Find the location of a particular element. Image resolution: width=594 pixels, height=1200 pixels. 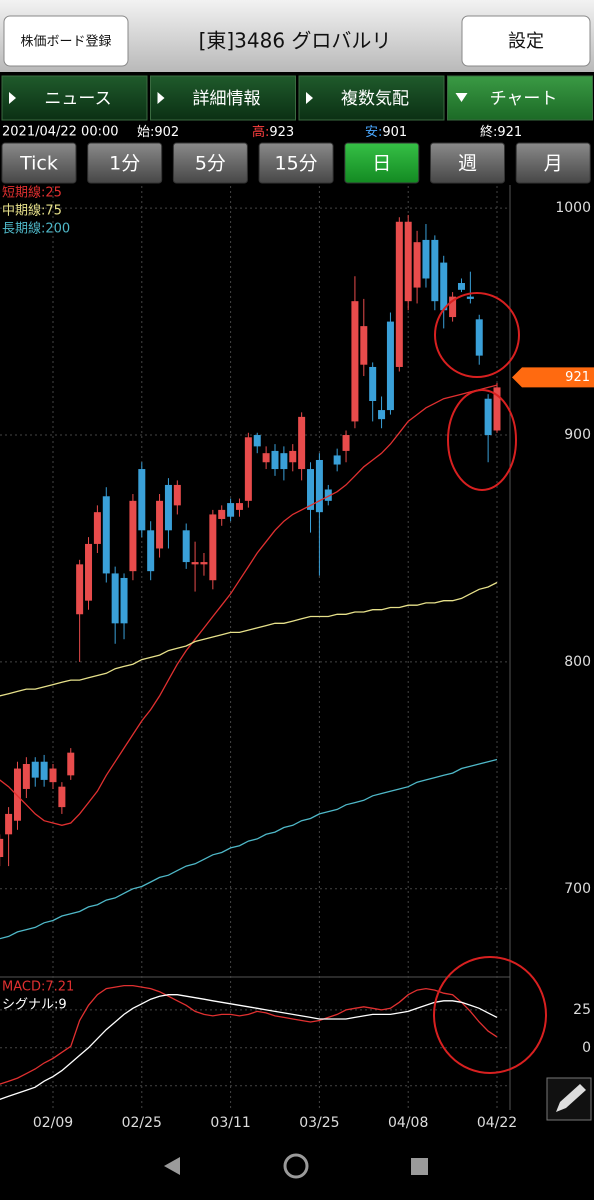

board-button-label: 株価ボード登録 is located at coordinates (65, 42).